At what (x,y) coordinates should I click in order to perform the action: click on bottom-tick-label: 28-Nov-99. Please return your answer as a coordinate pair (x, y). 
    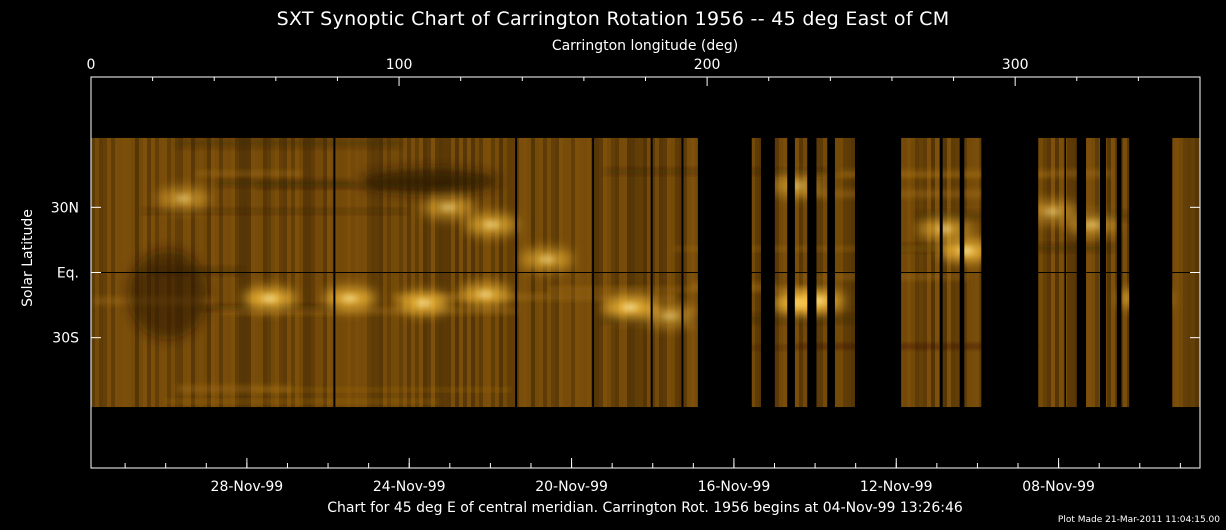
    Looking at the image, I should click on (247, 487).